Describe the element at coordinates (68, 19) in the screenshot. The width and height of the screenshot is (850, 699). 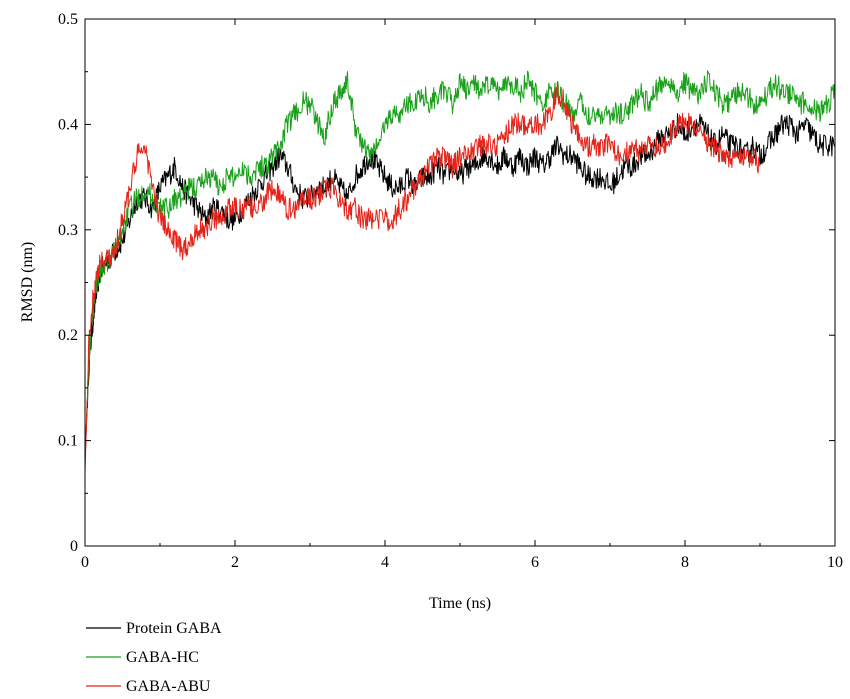
I see `y-tick-label: 0.5` at that location.